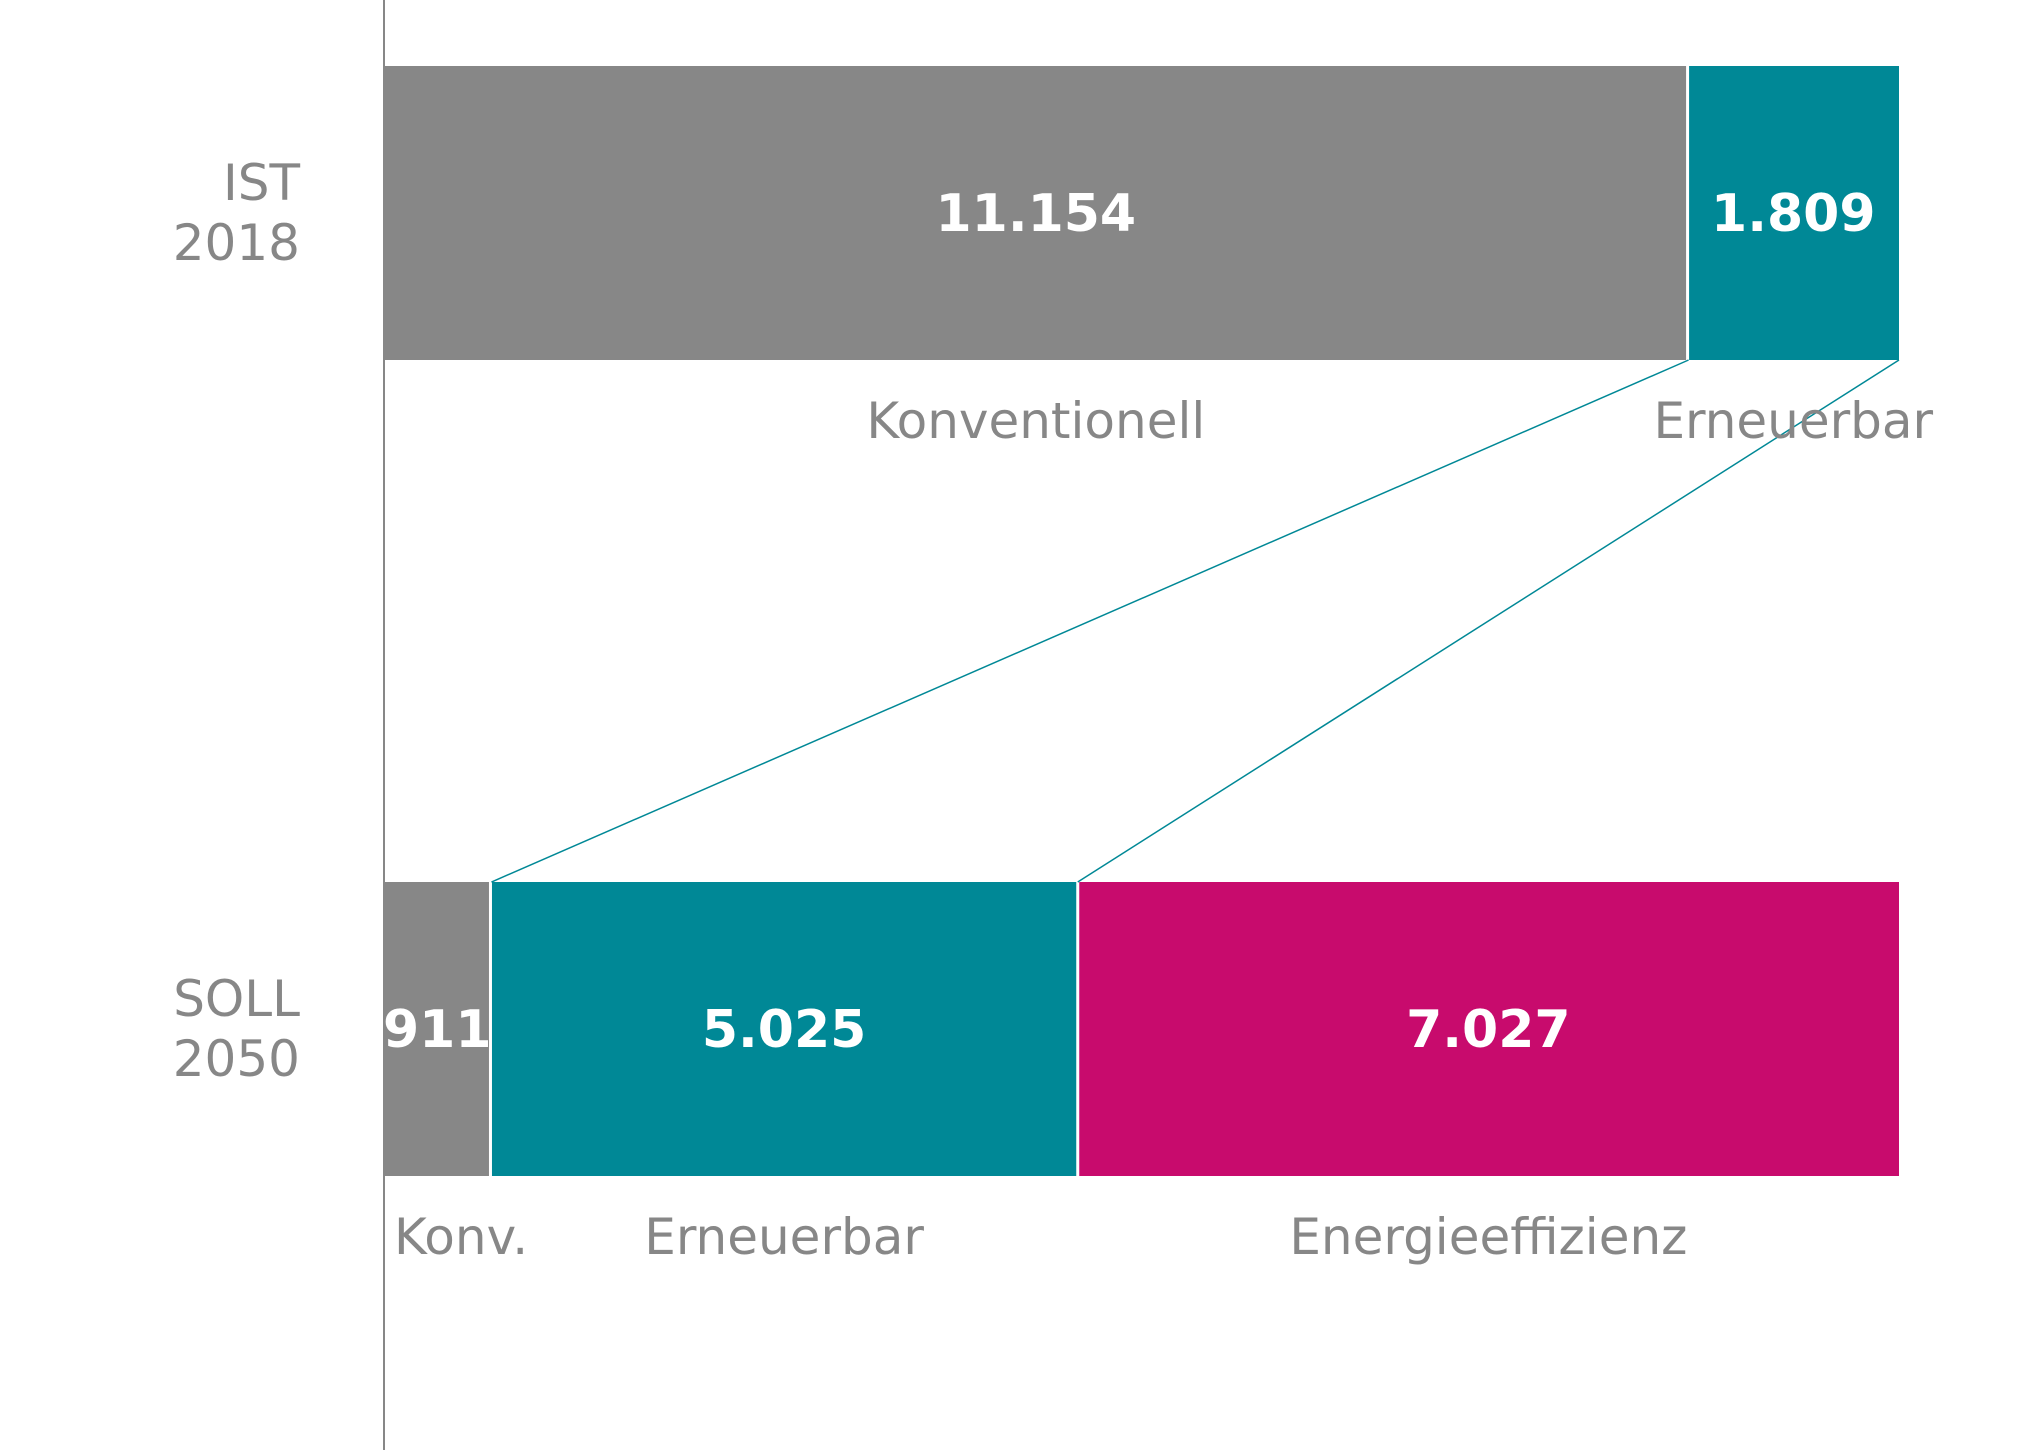 This screenshot has width=2042, height=1450. What do you see at coordinates (1793, 421) in the screenshot?
I see `segment-name-0-1: Erneuerbar` at bounding box center [1793, 421].